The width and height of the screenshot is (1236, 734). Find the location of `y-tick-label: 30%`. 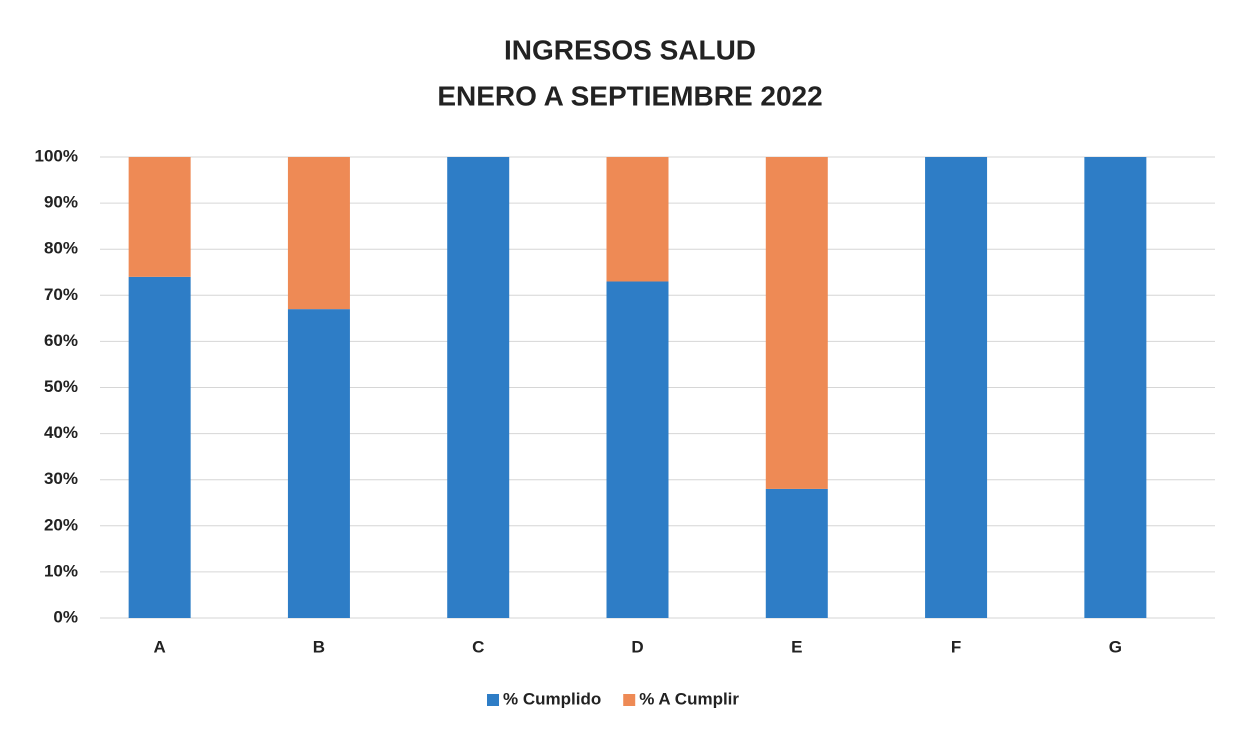

y-tick-label: 30% is located at coordinates (61, 478).